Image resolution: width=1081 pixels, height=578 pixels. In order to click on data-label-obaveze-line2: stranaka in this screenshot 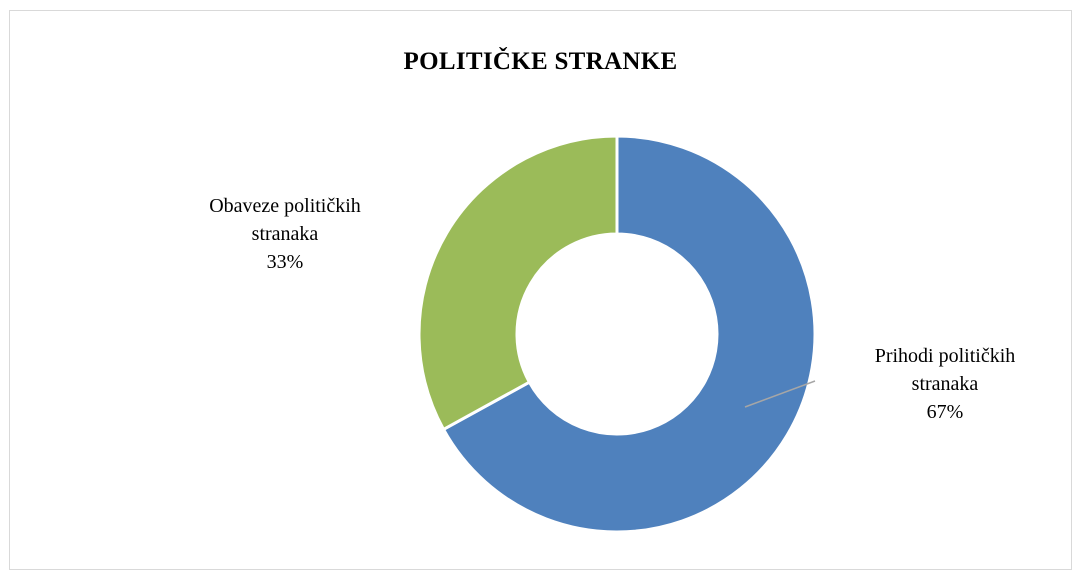, I will do `click(285, 234)`.